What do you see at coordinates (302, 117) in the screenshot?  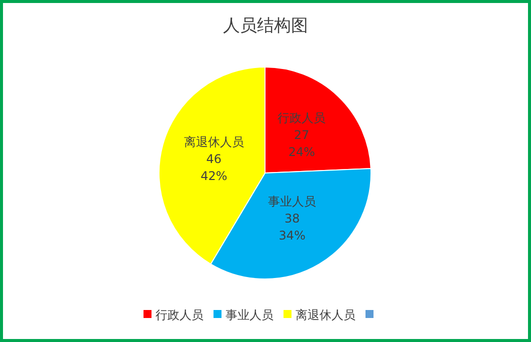 I see `slice-label: 行政人员` at bounding box center [302, 117].